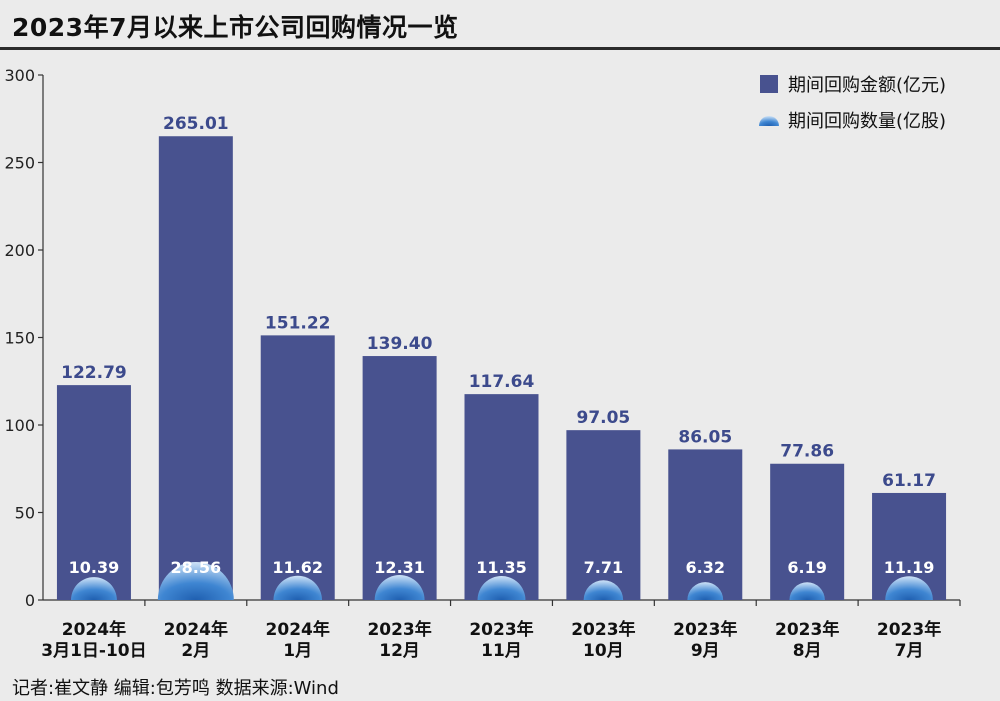  I want to click on x-category-label: 7月, so click(909, 651).